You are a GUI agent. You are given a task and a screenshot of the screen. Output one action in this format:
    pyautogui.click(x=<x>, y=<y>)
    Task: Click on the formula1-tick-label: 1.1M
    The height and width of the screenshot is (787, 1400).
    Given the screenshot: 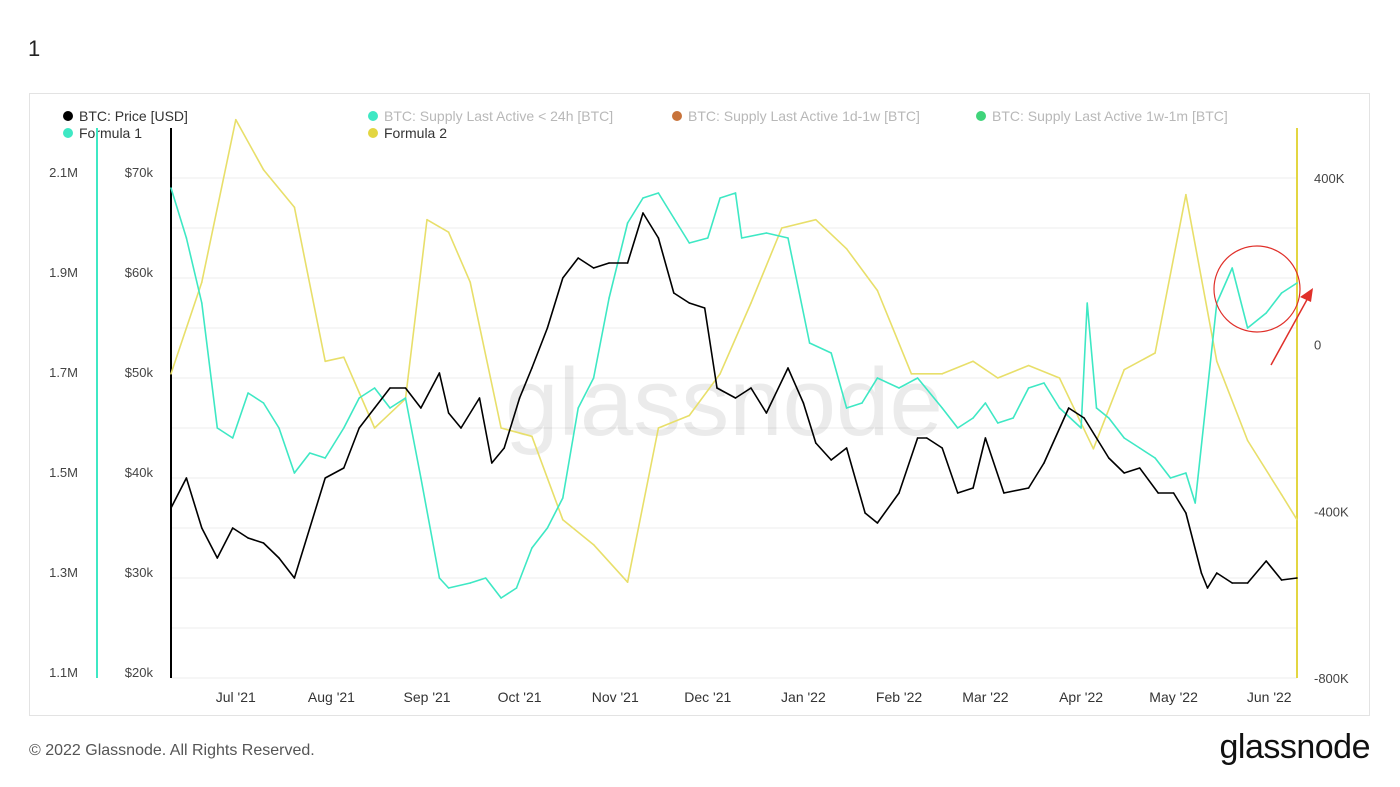 What is the action you would take?
    pyautogui.click(x=63, y=672)
    